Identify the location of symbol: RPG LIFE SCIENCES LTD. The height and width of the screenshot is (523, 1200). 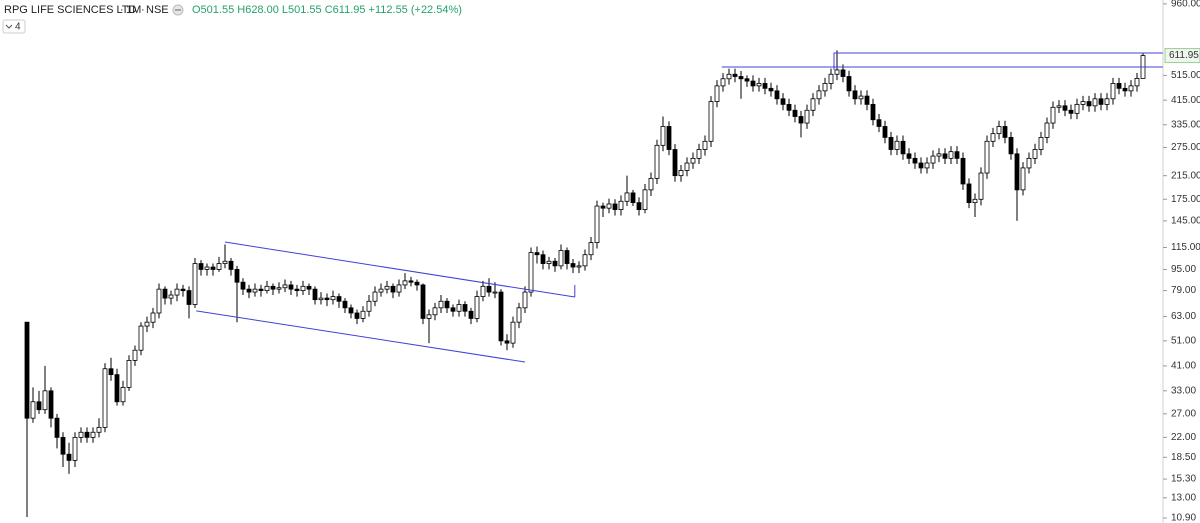
(70, 10).